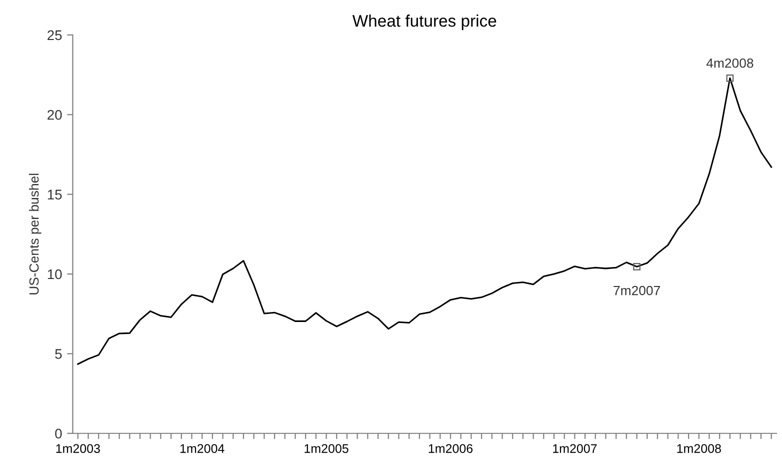 The height and width of the screenshot is (466, 782). Describe the element at coordinates (35, 234) in the screenshot. I see `y-axis-title: US-Cents per bushel` at that location.